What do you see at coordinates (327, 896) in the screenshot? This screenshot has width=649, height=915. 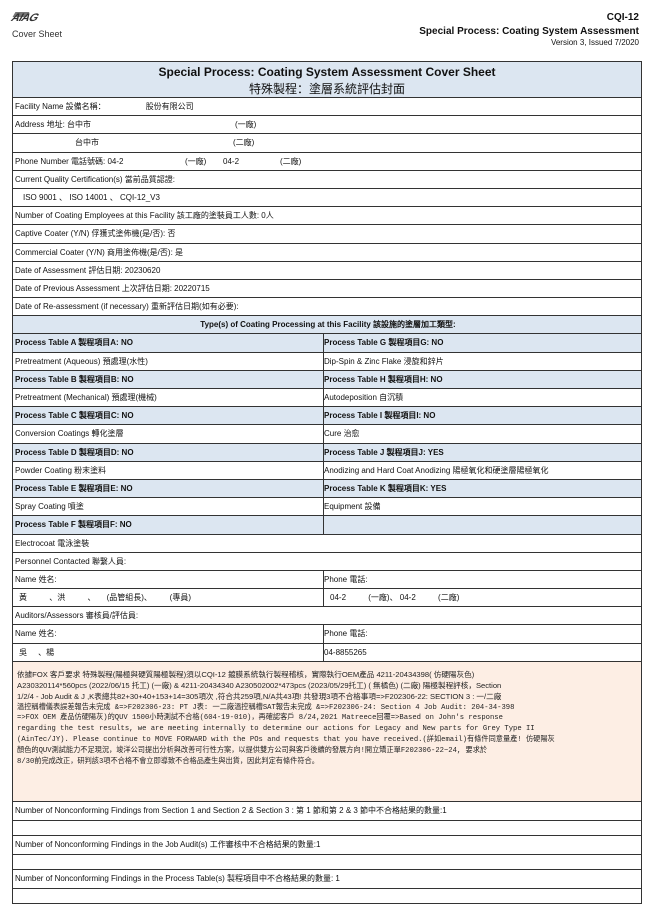 I see `findings-process-table-blank` at bounding box center [327, 896].